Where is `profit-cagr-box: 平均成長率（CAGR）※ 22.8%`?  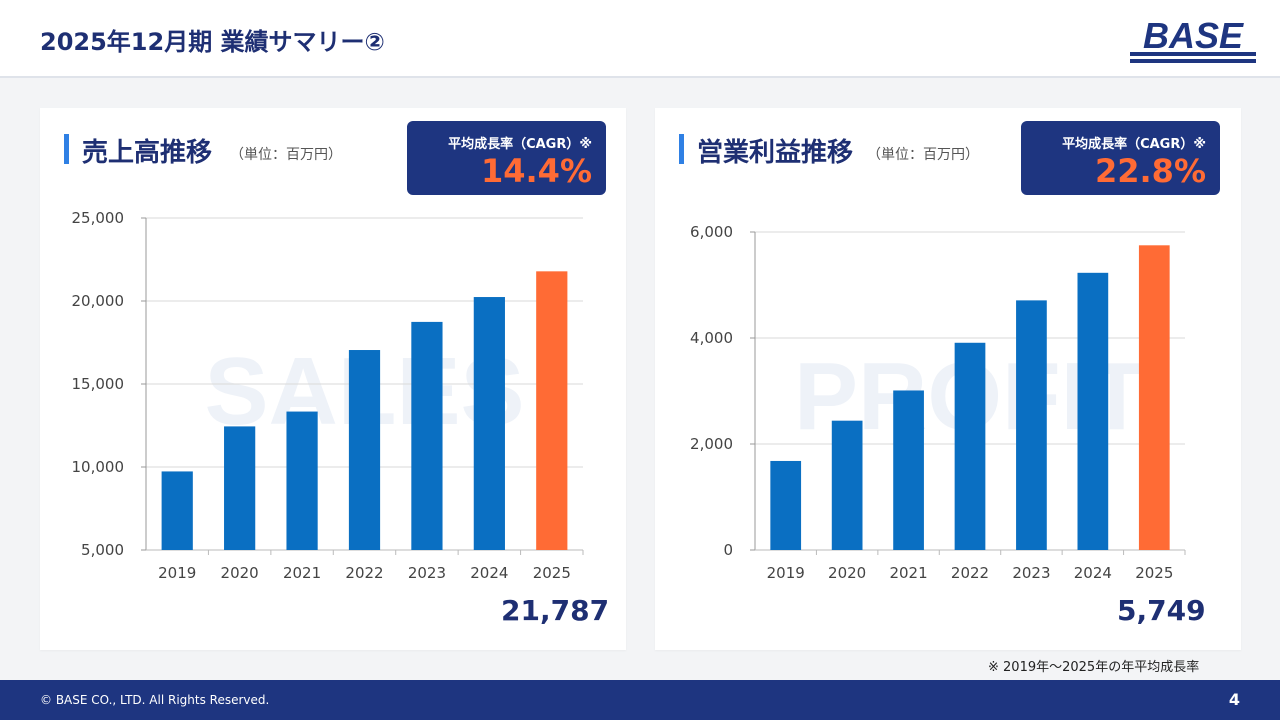 profit-cagr-box: 平均成長率（CAGR）※ 22.8% is located at coordinates (1120, 158).